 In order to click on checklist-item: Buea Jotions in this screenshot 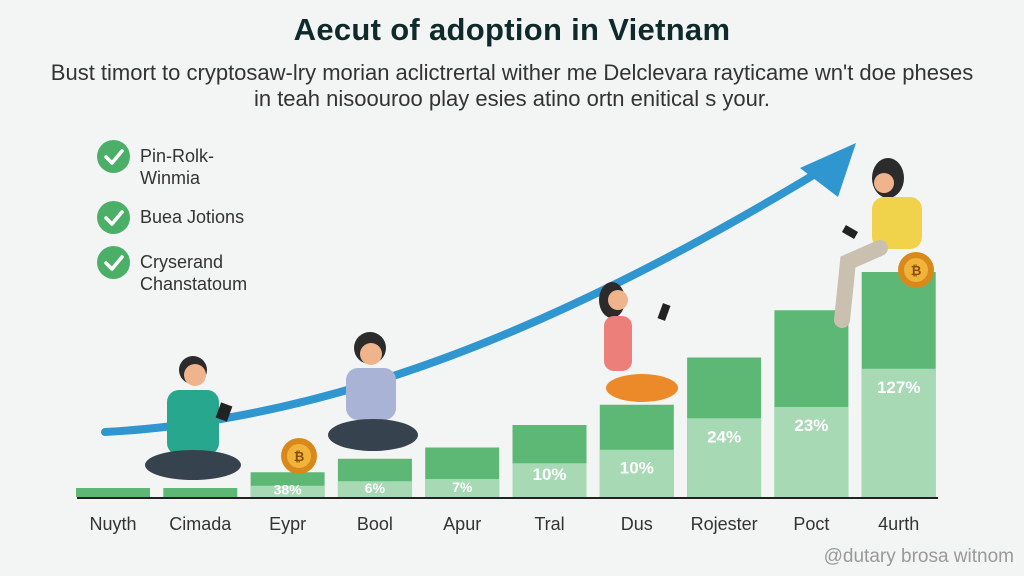, I will do `click(183, 217)`.